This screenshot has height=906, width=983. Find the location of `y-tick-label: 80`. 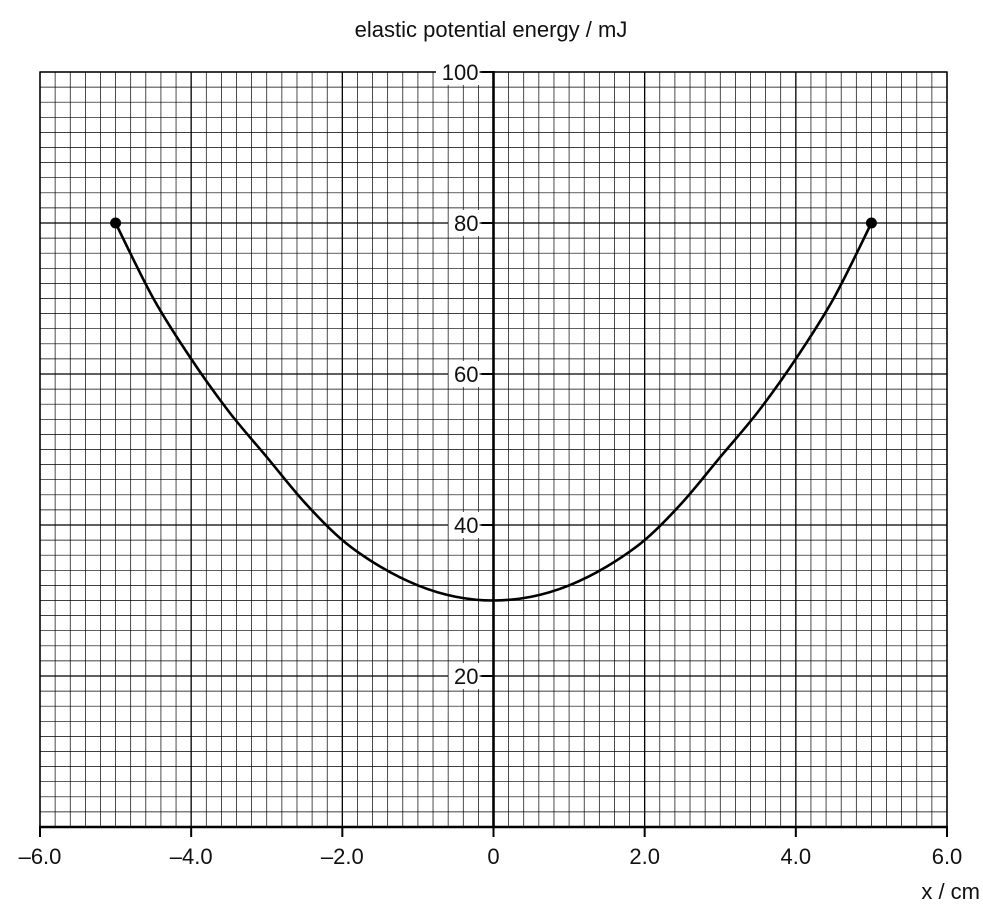

y-tick-label: 80 is located at coordinates (466, 223).